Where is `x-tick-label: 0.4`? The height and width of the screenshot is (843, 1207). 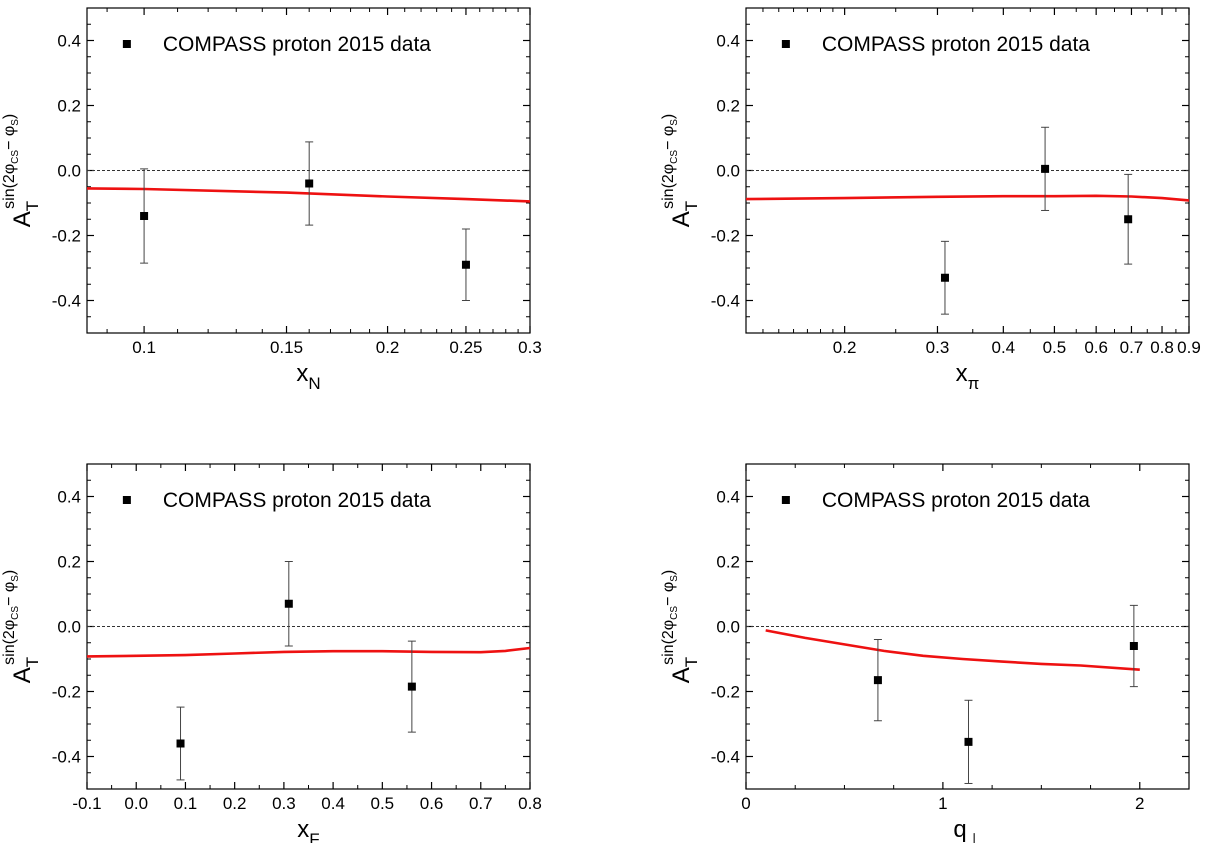 x-tick-label: 0.4 is located at coordinates (1004, 347).